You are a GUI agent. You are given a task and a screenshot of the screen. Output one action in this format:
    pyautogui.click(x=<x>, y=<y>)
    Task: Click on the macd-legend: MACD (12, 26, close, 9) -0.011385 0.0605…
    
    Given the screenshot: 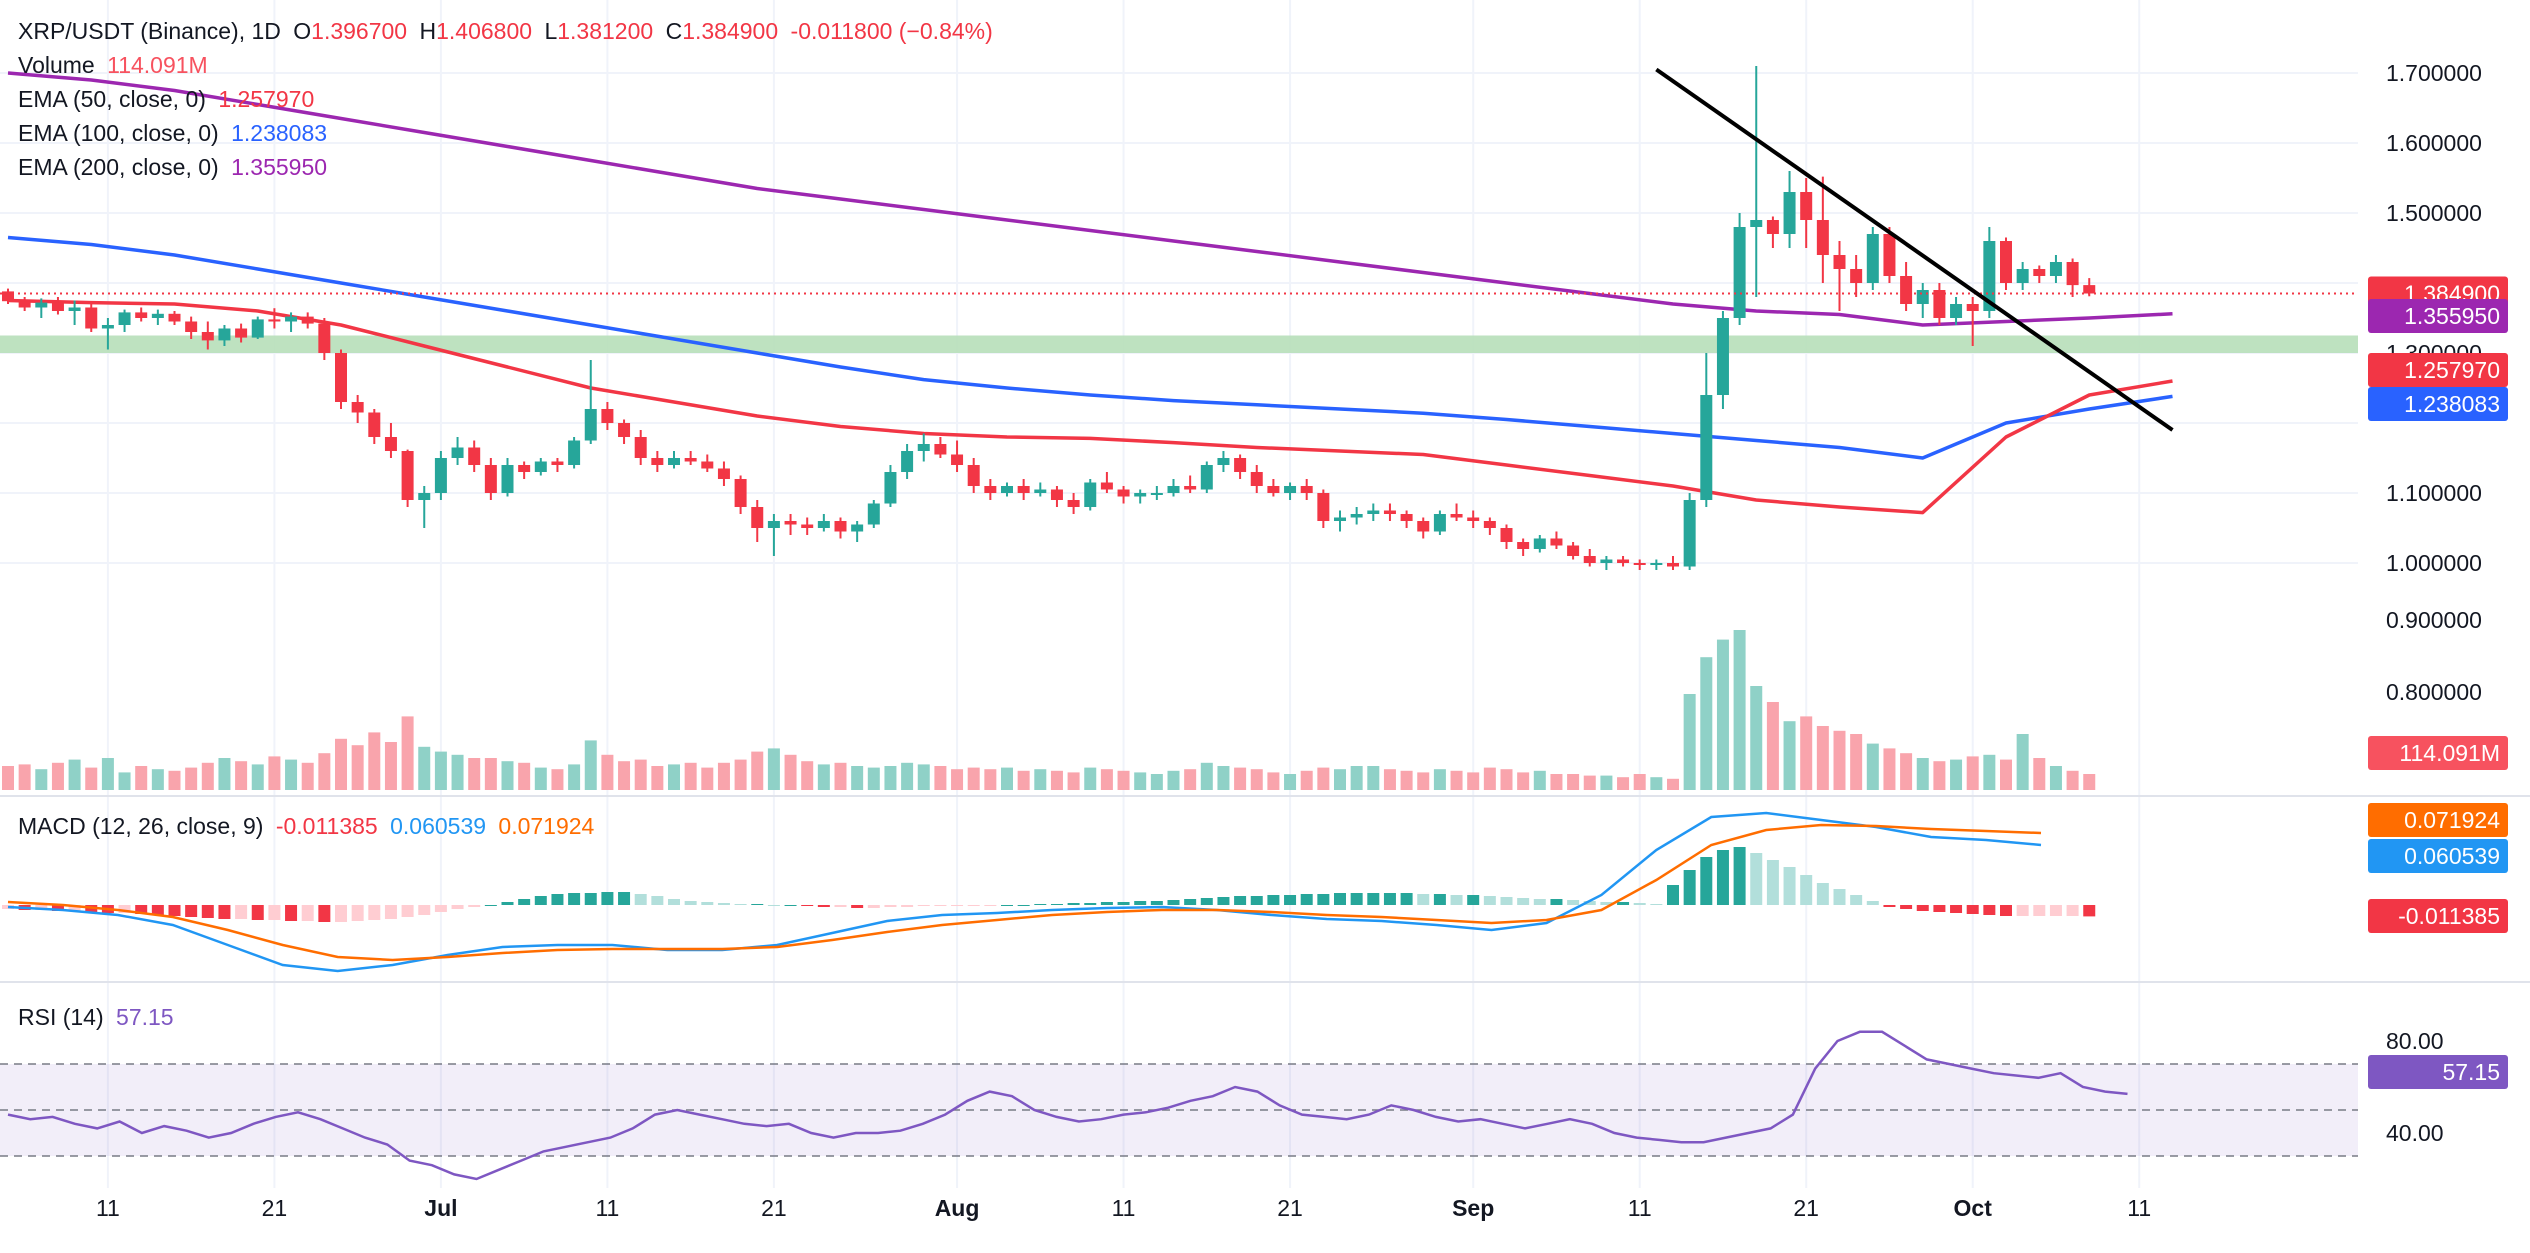 What is the action you would take?
    pyautogui.click(x=309, y=826)
    